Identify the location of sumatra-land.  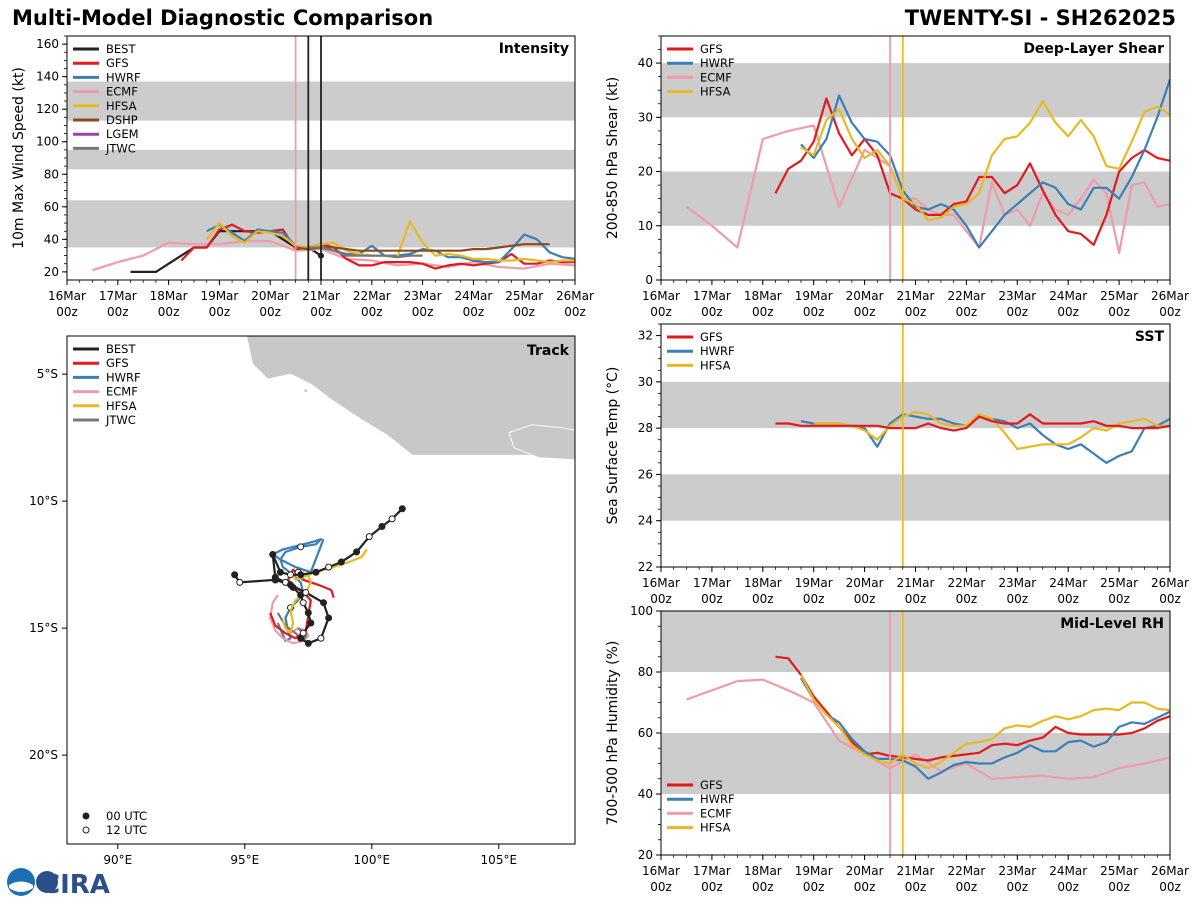
(410, 396).